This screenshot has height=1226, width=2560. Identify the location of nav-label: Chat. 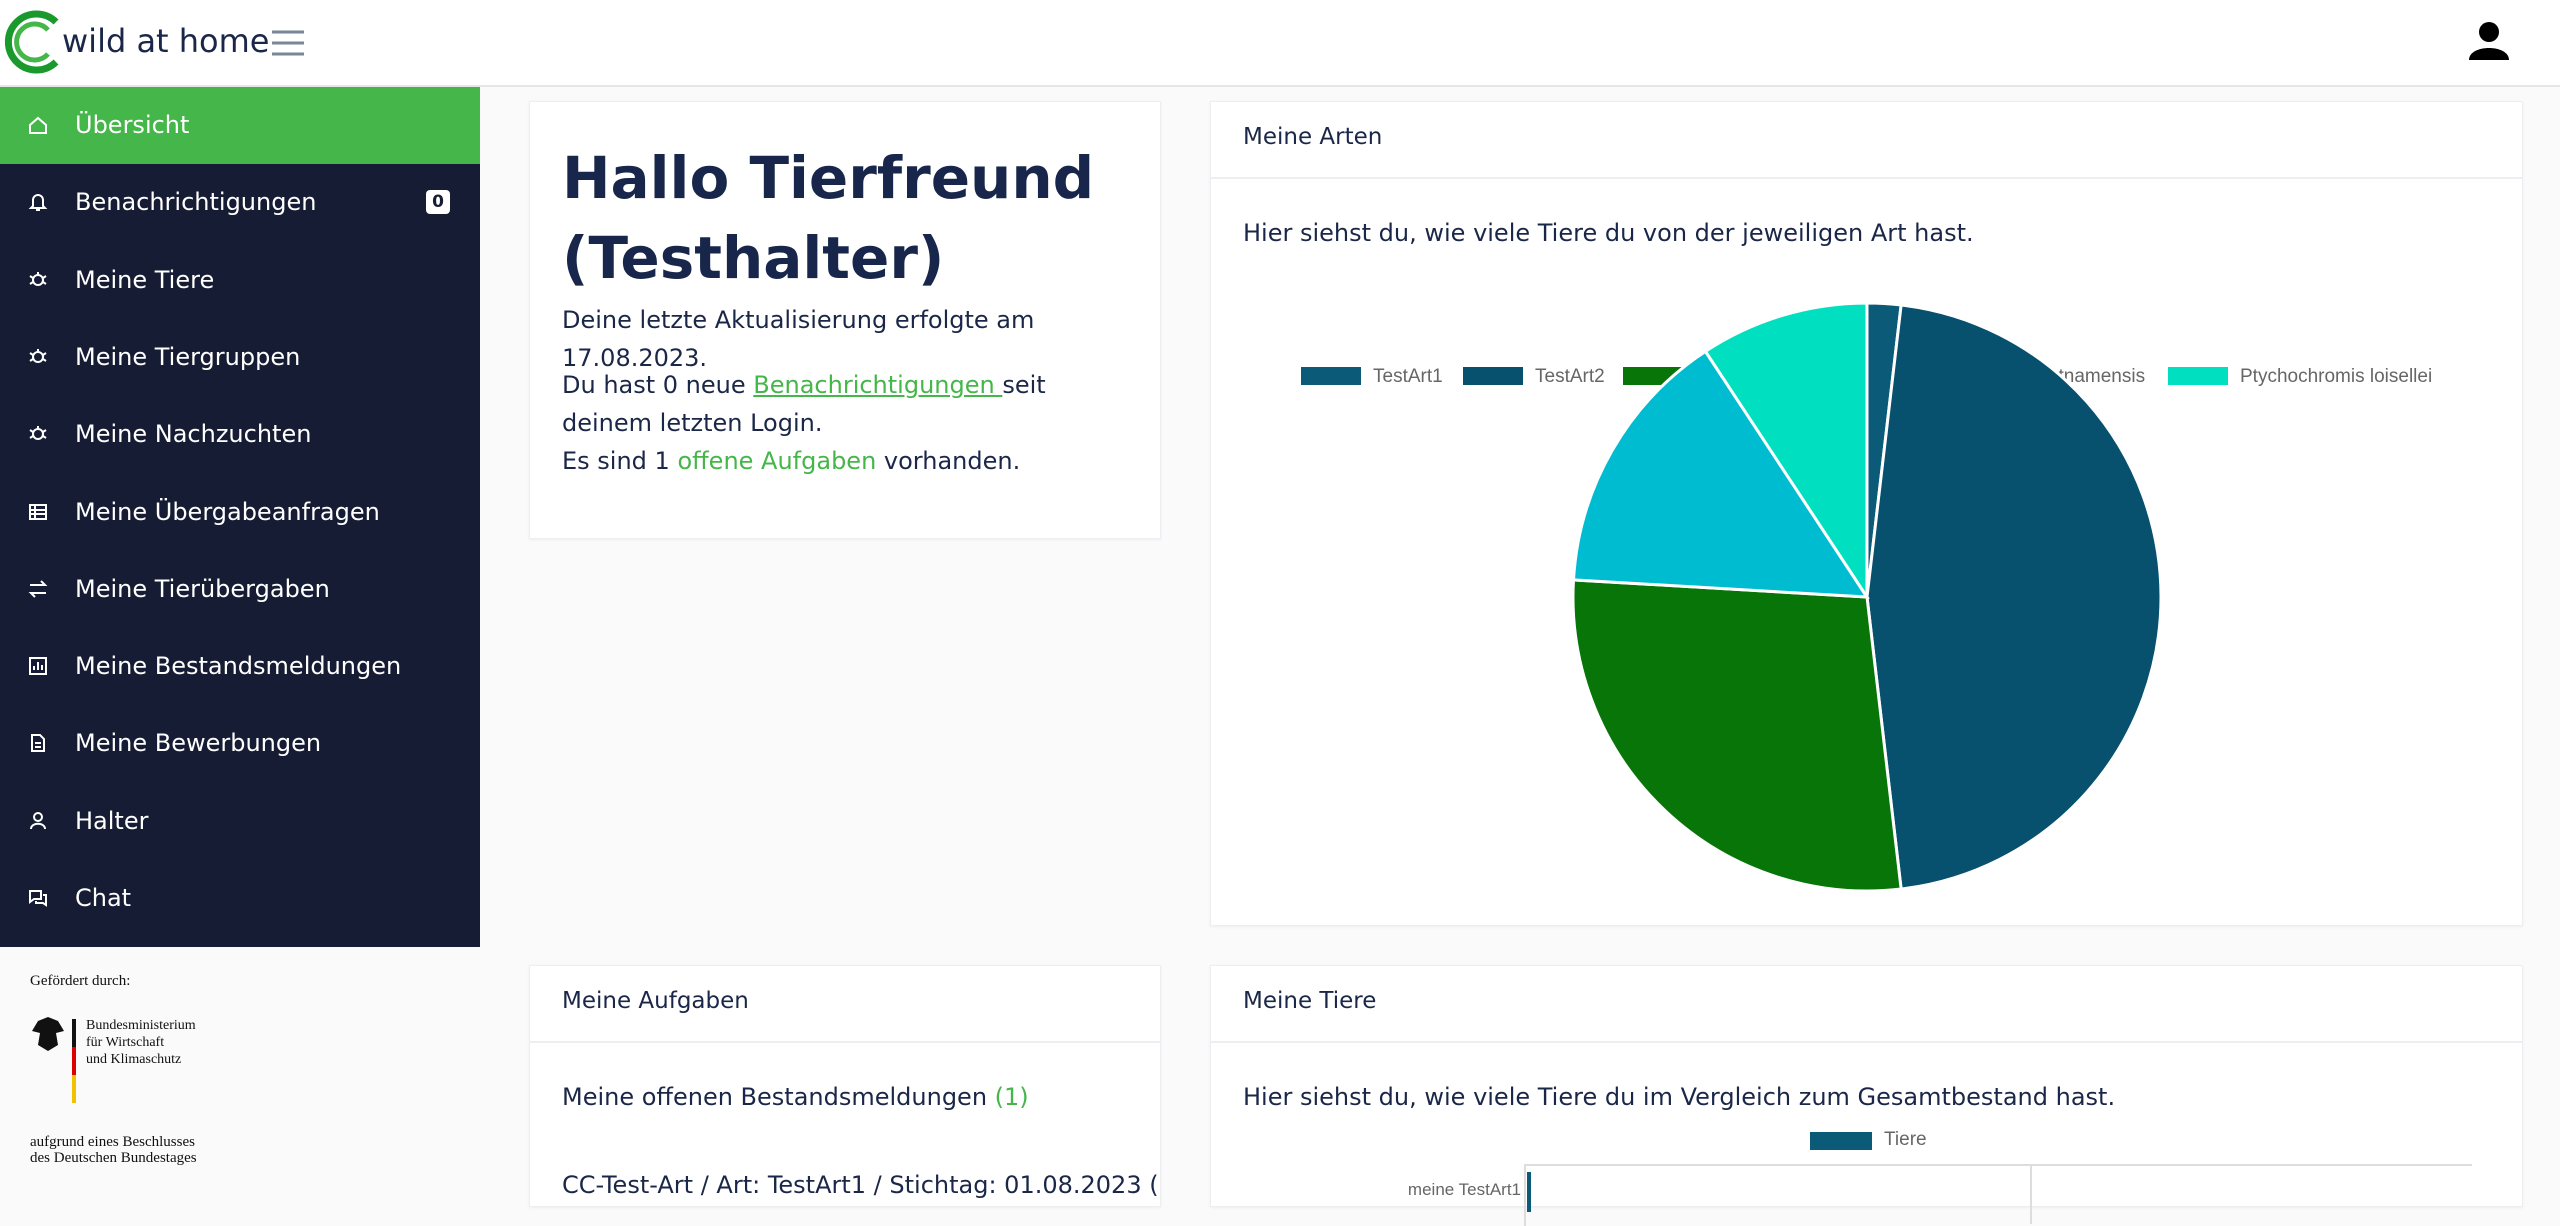
(103, 898).